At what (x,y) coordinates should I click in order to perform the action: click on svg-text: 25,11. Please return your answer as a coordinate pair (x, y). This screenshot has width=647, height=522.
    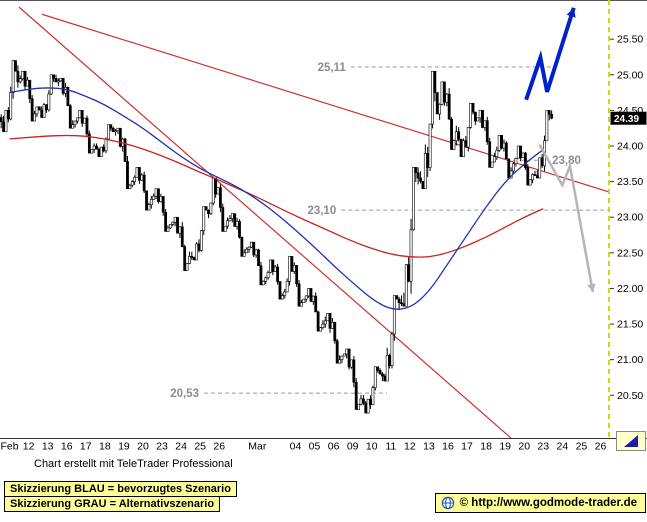
    Looking at the image, I should click on (332, 68).